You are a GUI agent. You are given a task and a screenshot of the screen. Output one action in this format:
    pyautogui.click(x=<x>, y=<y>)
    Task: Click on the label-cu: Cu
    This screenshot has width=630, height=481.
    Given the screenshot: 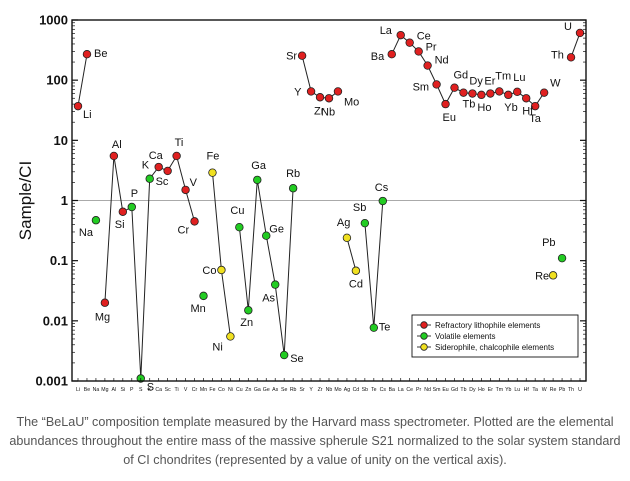 What is the action you would take?
    pyautogui.click(x=237, y=211)
    